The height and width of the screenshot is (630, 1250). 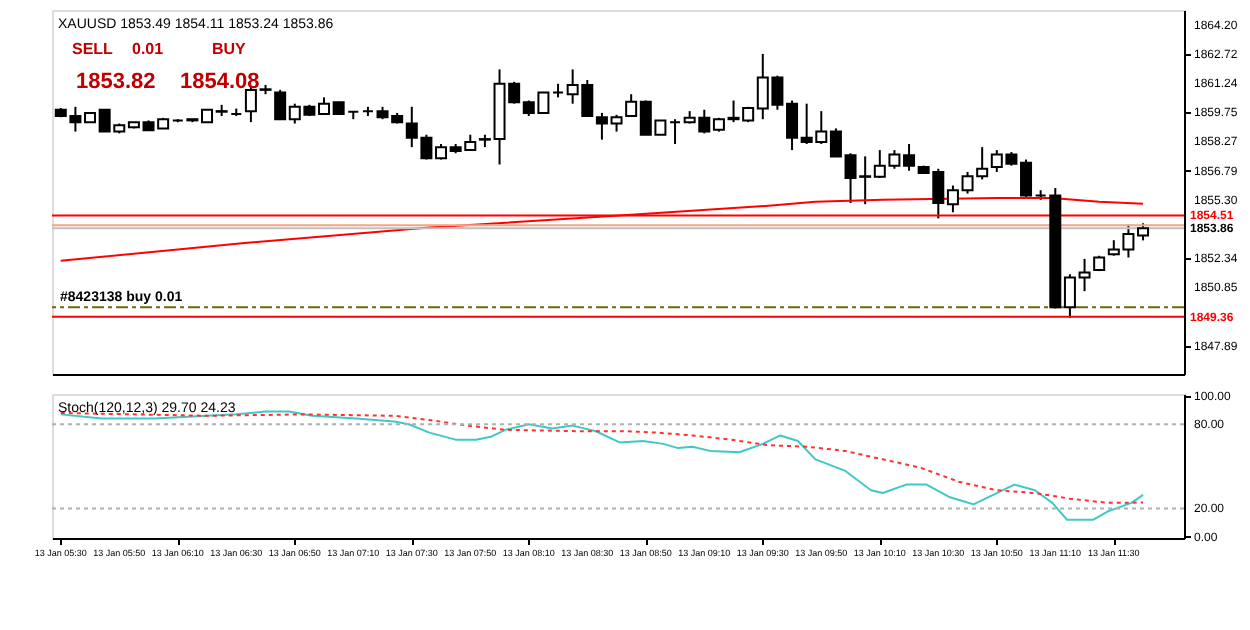 I want to click on annotation: SELL, so click(x=93, y=49).